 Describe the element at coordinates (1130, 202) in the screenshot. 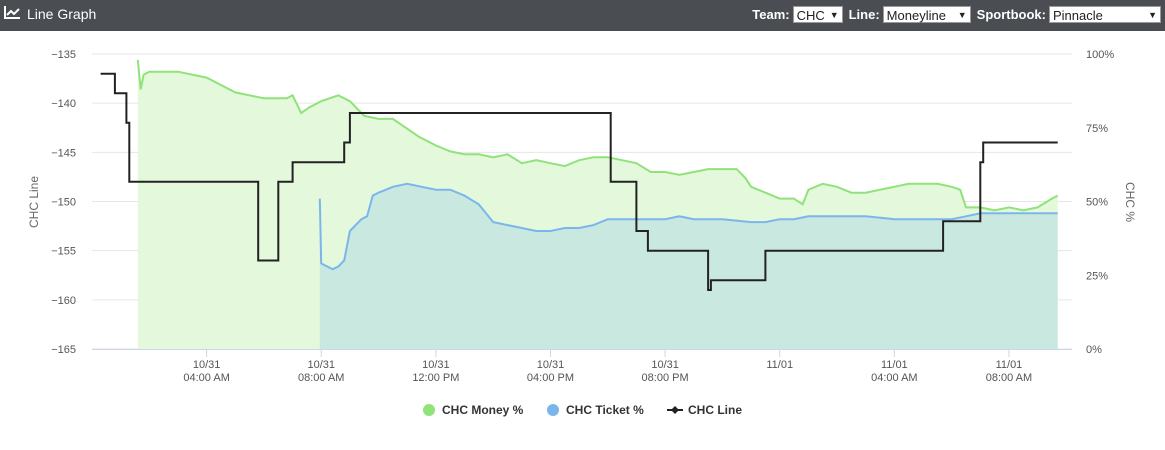

I see `y-axis-title-right: CHC %` at that location.